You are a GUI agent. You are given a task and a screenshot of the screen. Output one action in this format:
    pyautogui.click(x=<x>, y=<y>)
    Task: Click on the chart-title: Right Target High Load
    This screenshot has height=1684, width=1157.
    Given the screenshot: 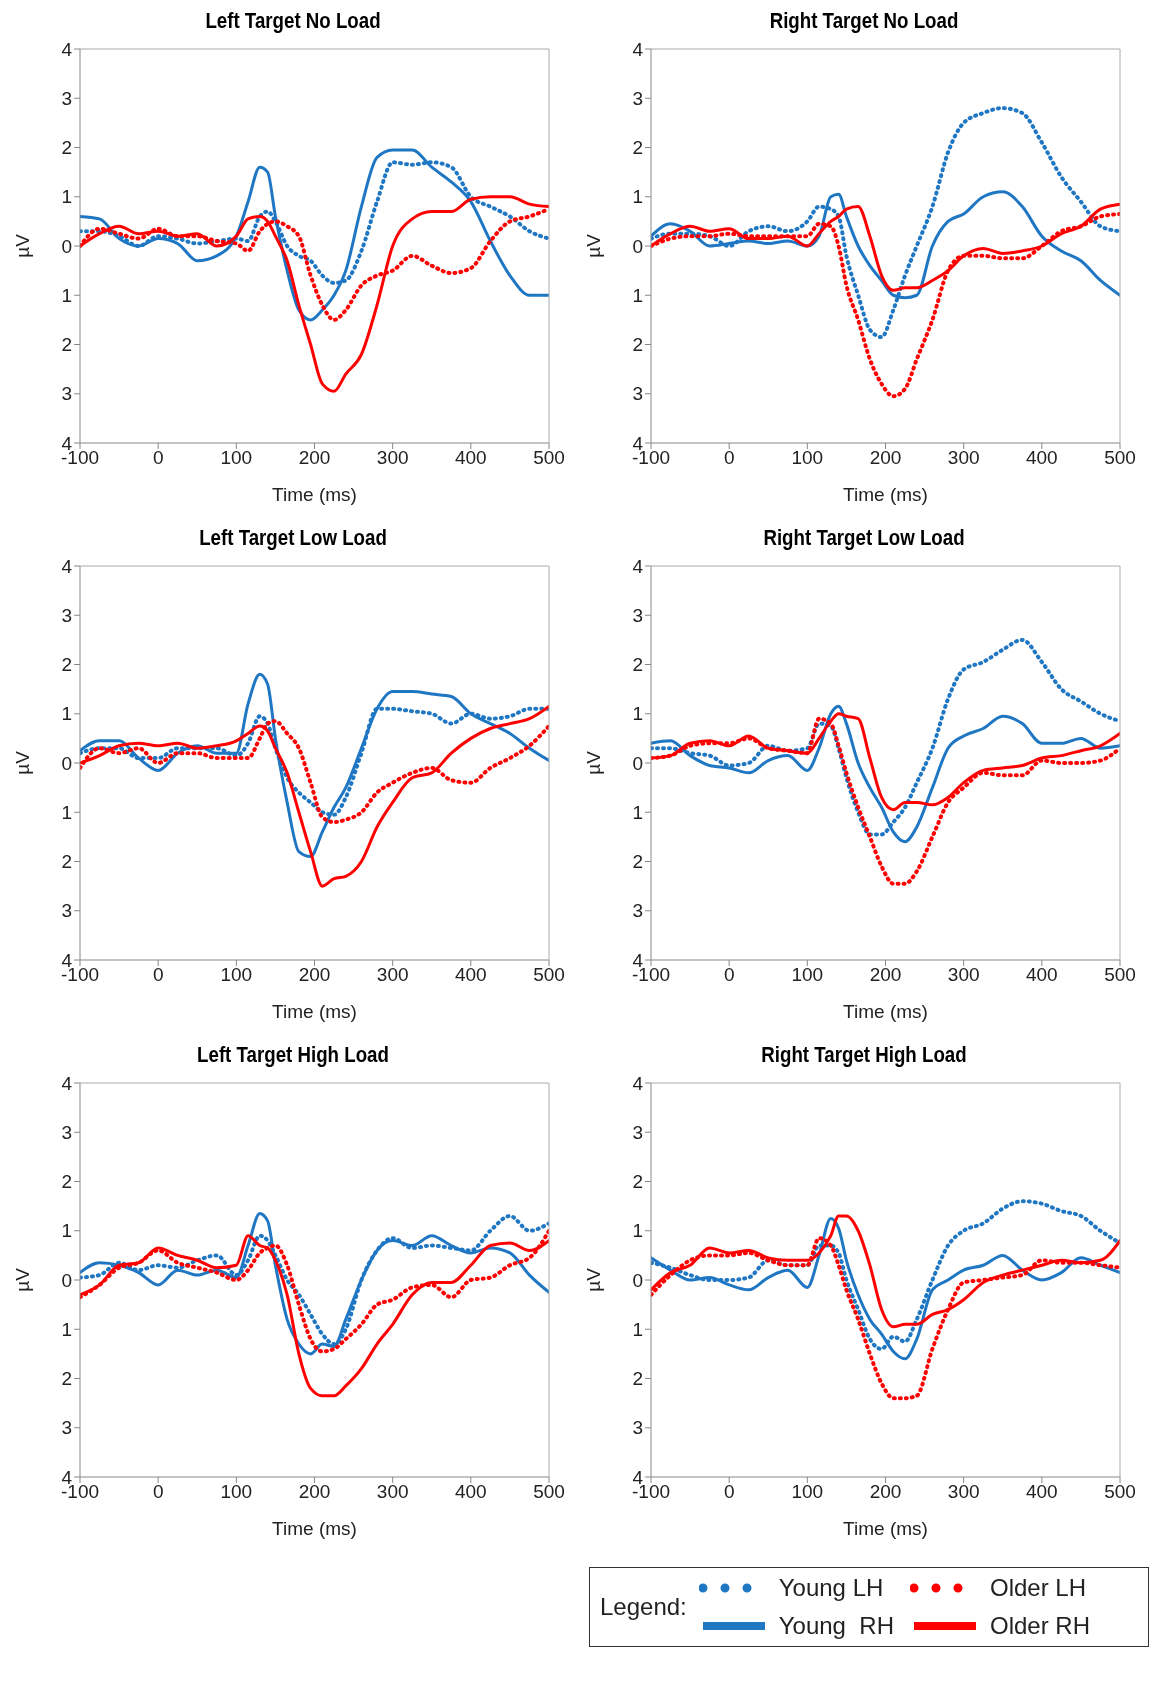 What is the action you would take?
    pyautogui.click(x=864, y=1055)
    